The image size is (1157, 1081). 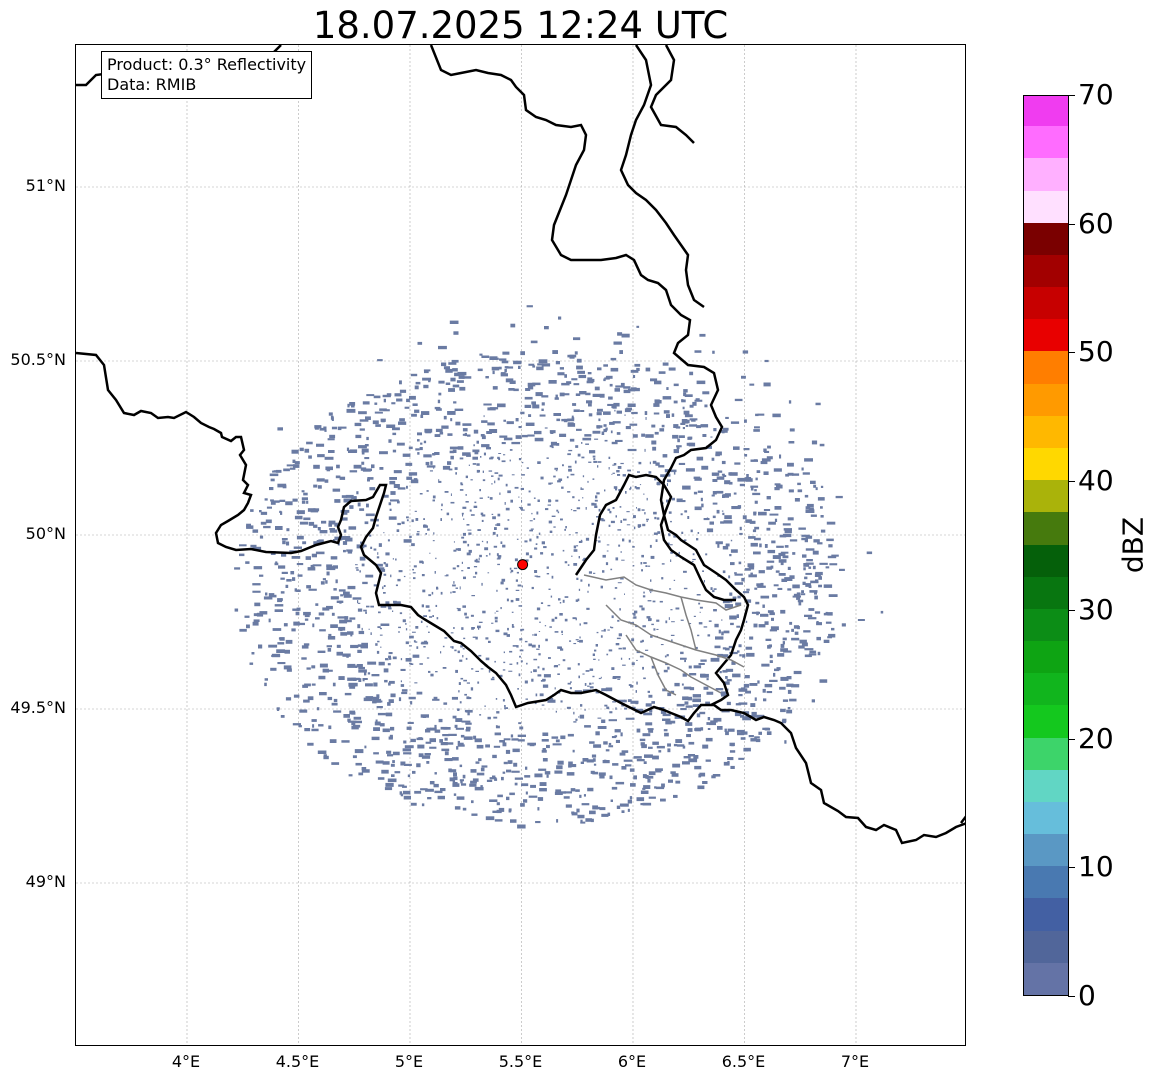 I want to click on lon-tick-label: 5.5°E, so click(x=520, y=1061).